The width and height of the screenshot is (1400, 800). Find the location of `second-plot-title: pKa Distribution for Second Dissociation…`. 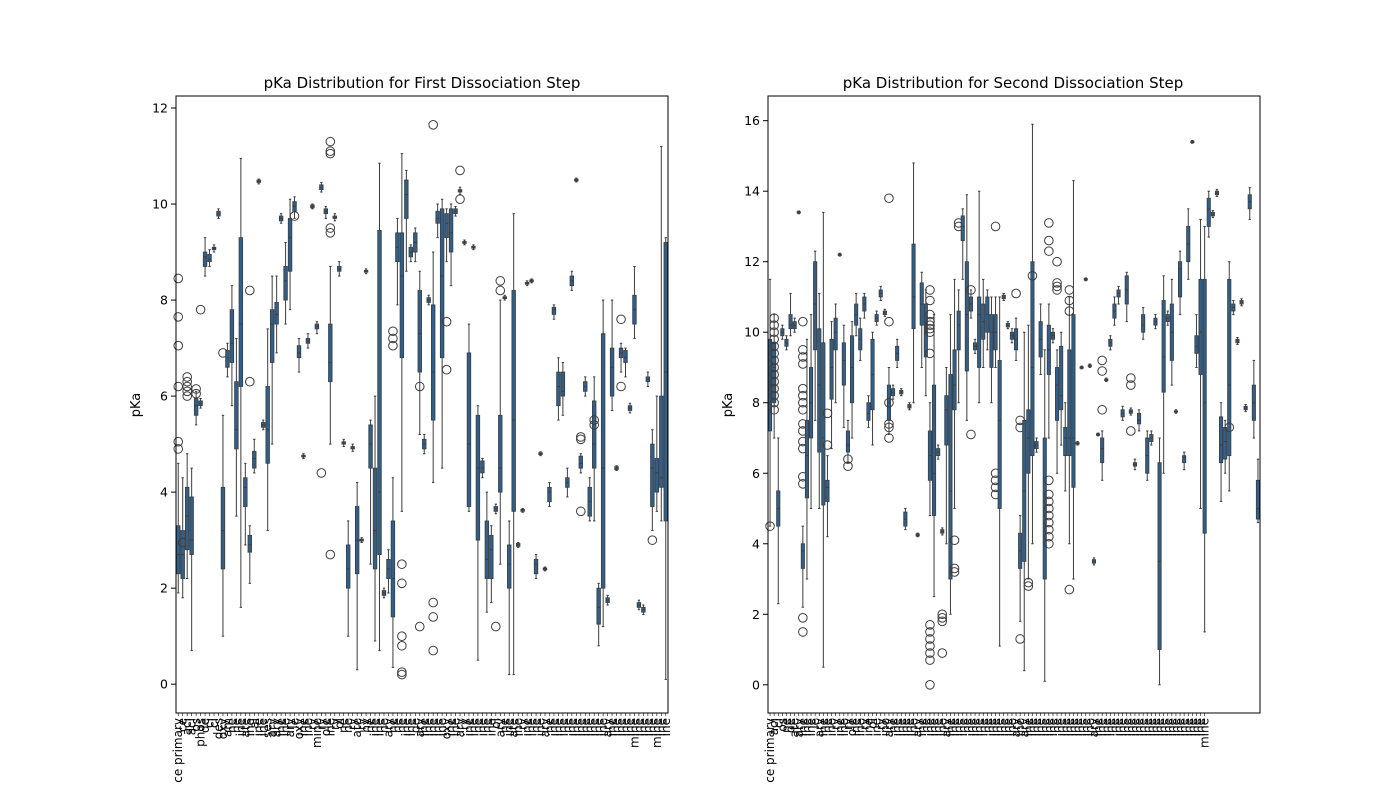

second-plot-title: pKa Distribution for Second Dissociation… is located at coordinates (1013, 83).